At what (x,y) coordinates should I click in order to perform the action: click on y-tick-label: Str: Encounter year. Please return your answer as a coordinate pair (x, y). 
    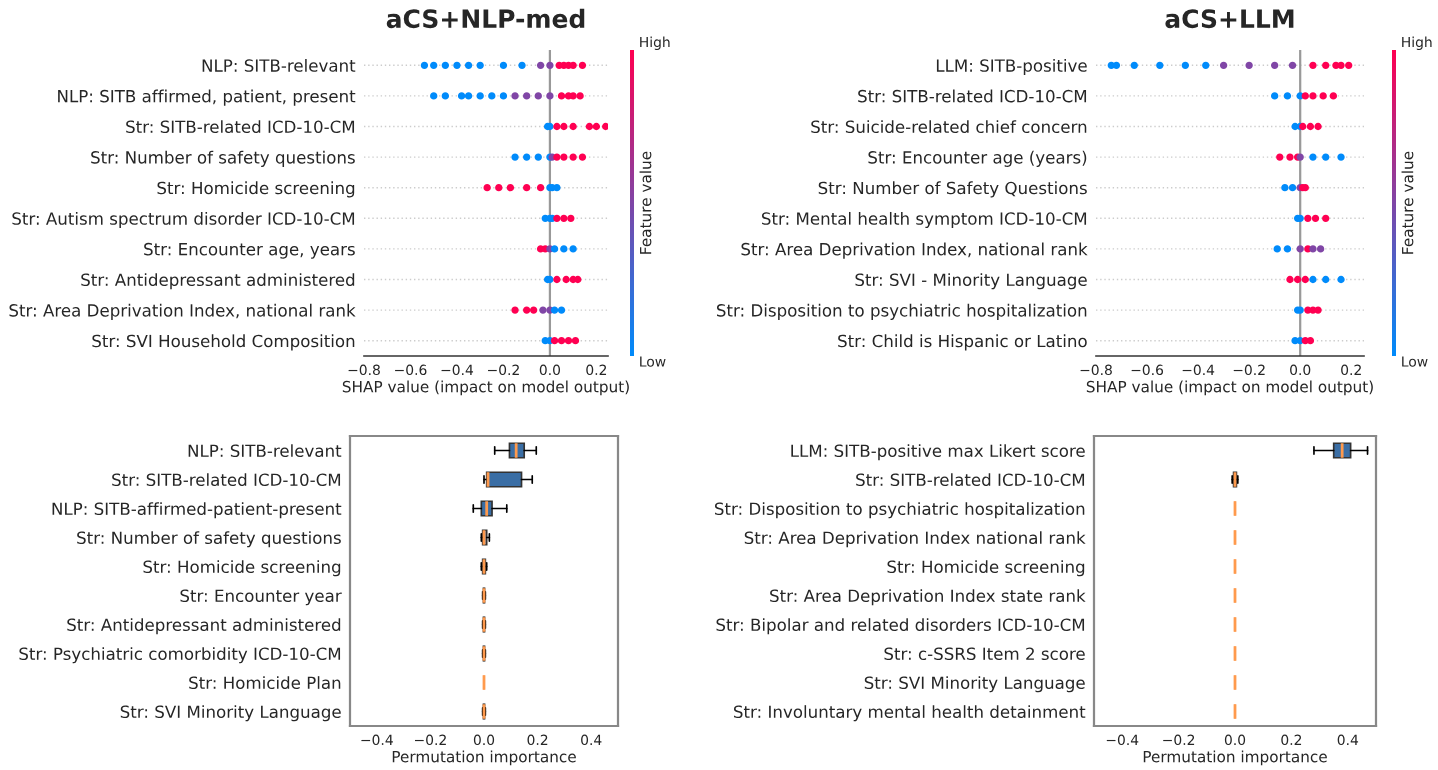
    Looking at the image, I should click on (261, 597).